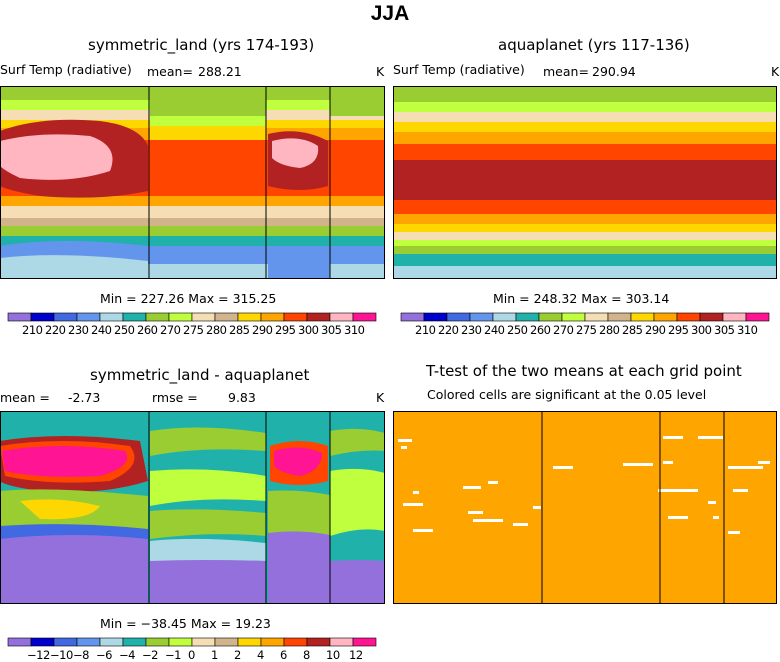  I want to click on colorbar-tick-label: 8, so click(306, 655).